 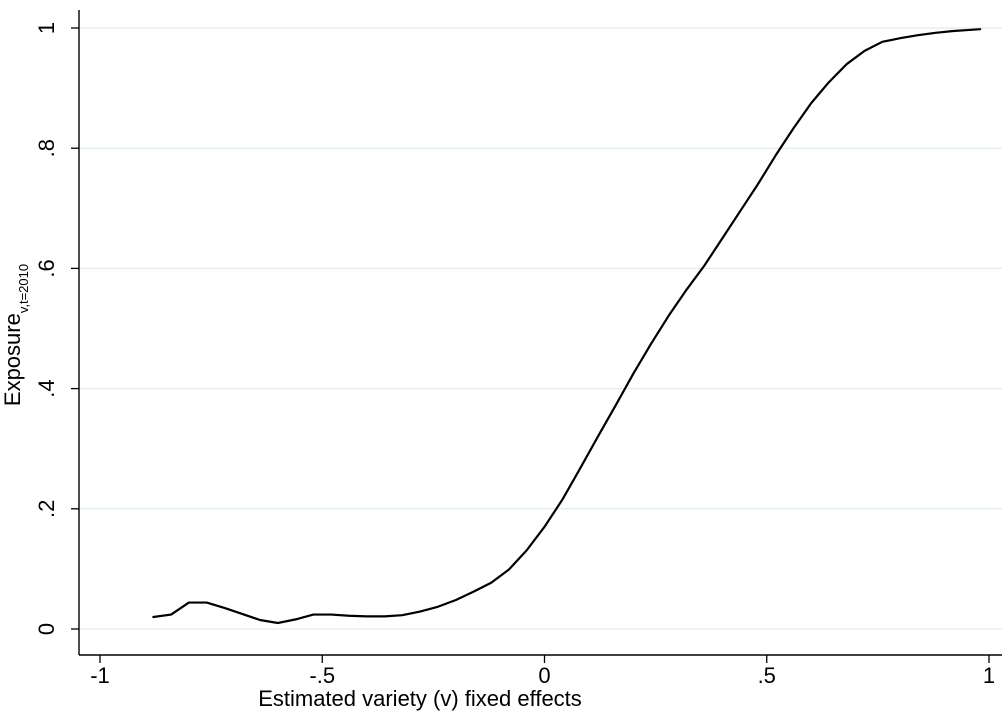 I want to click on x-tick-label-1: -.5, so click(x=322, y=675).